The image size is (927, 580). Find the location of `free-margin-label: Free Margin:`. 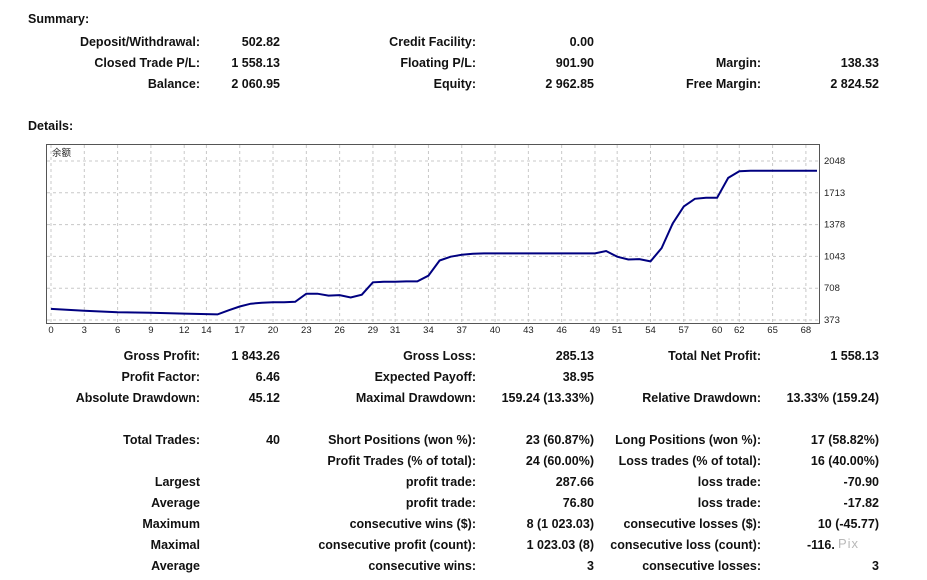

free-margin-label: Free Margin: is located at coordinates (723, 84).